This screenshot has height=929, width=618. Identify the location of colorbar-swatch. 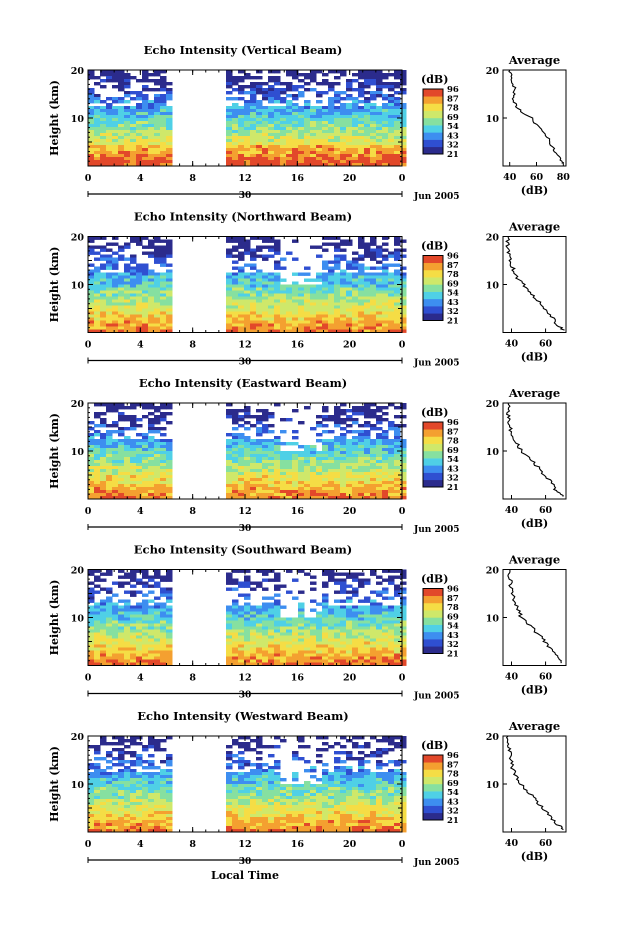
(433, 310).